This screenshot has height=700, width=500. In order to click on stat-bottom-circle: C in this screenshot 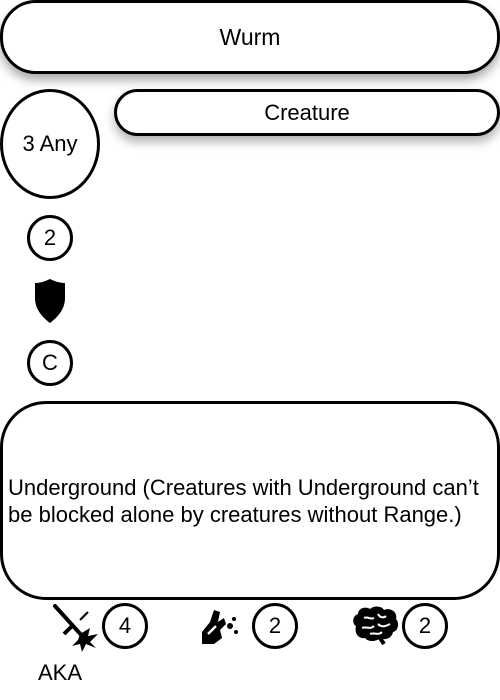, I will do `click(50, 363)`.